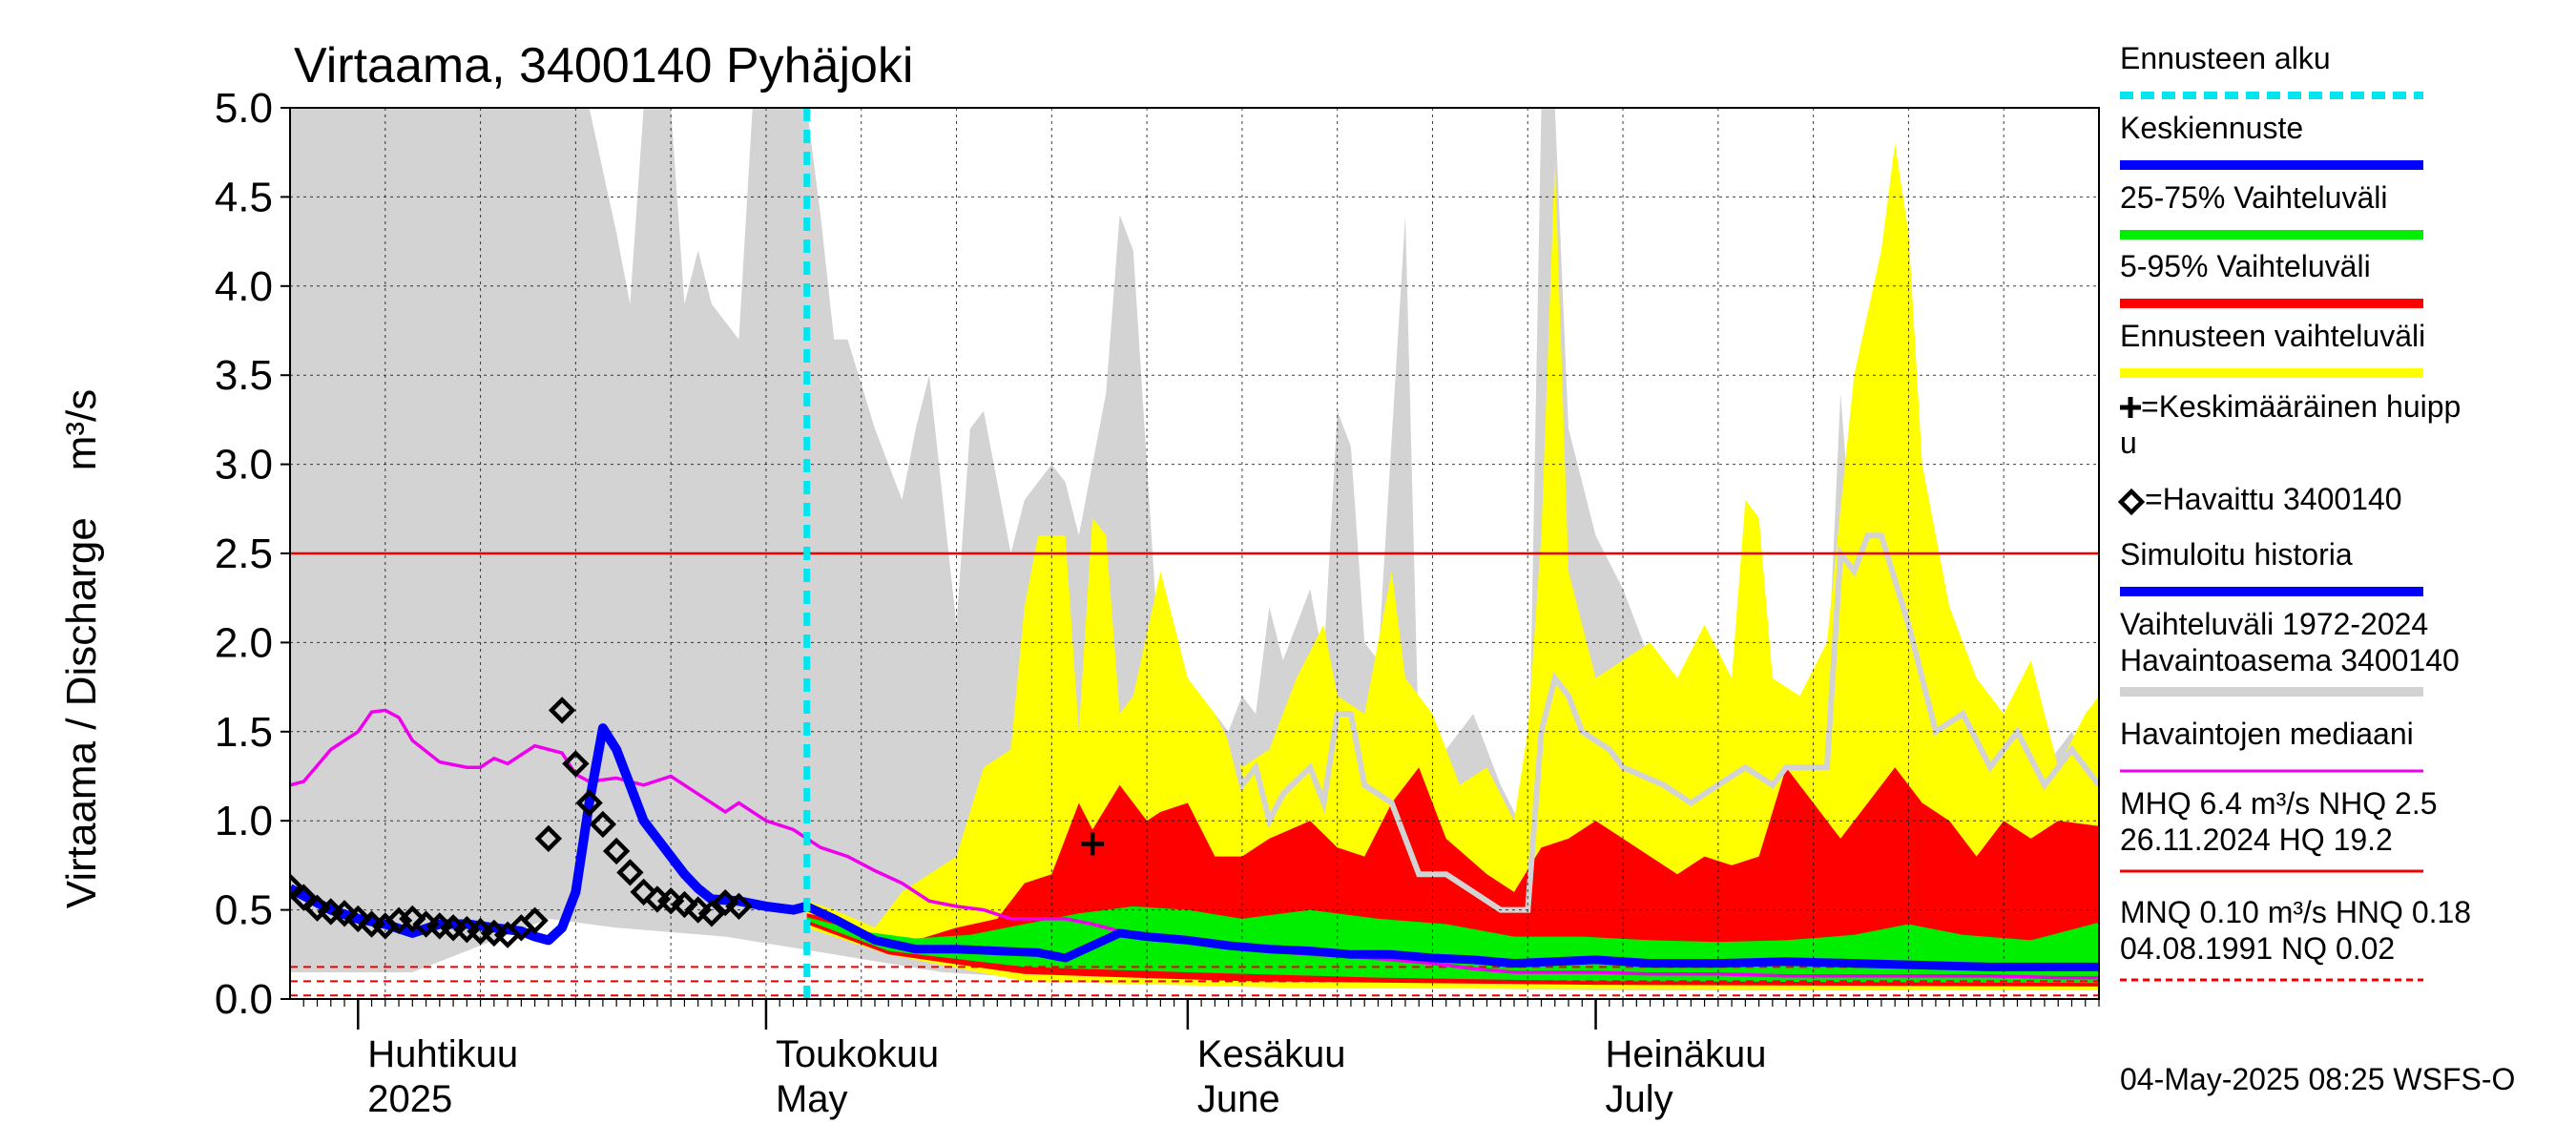 The width and height of the screenshot is (2576, 1145). I want to click on y-tick-label: 1.5, so click(244, 732).